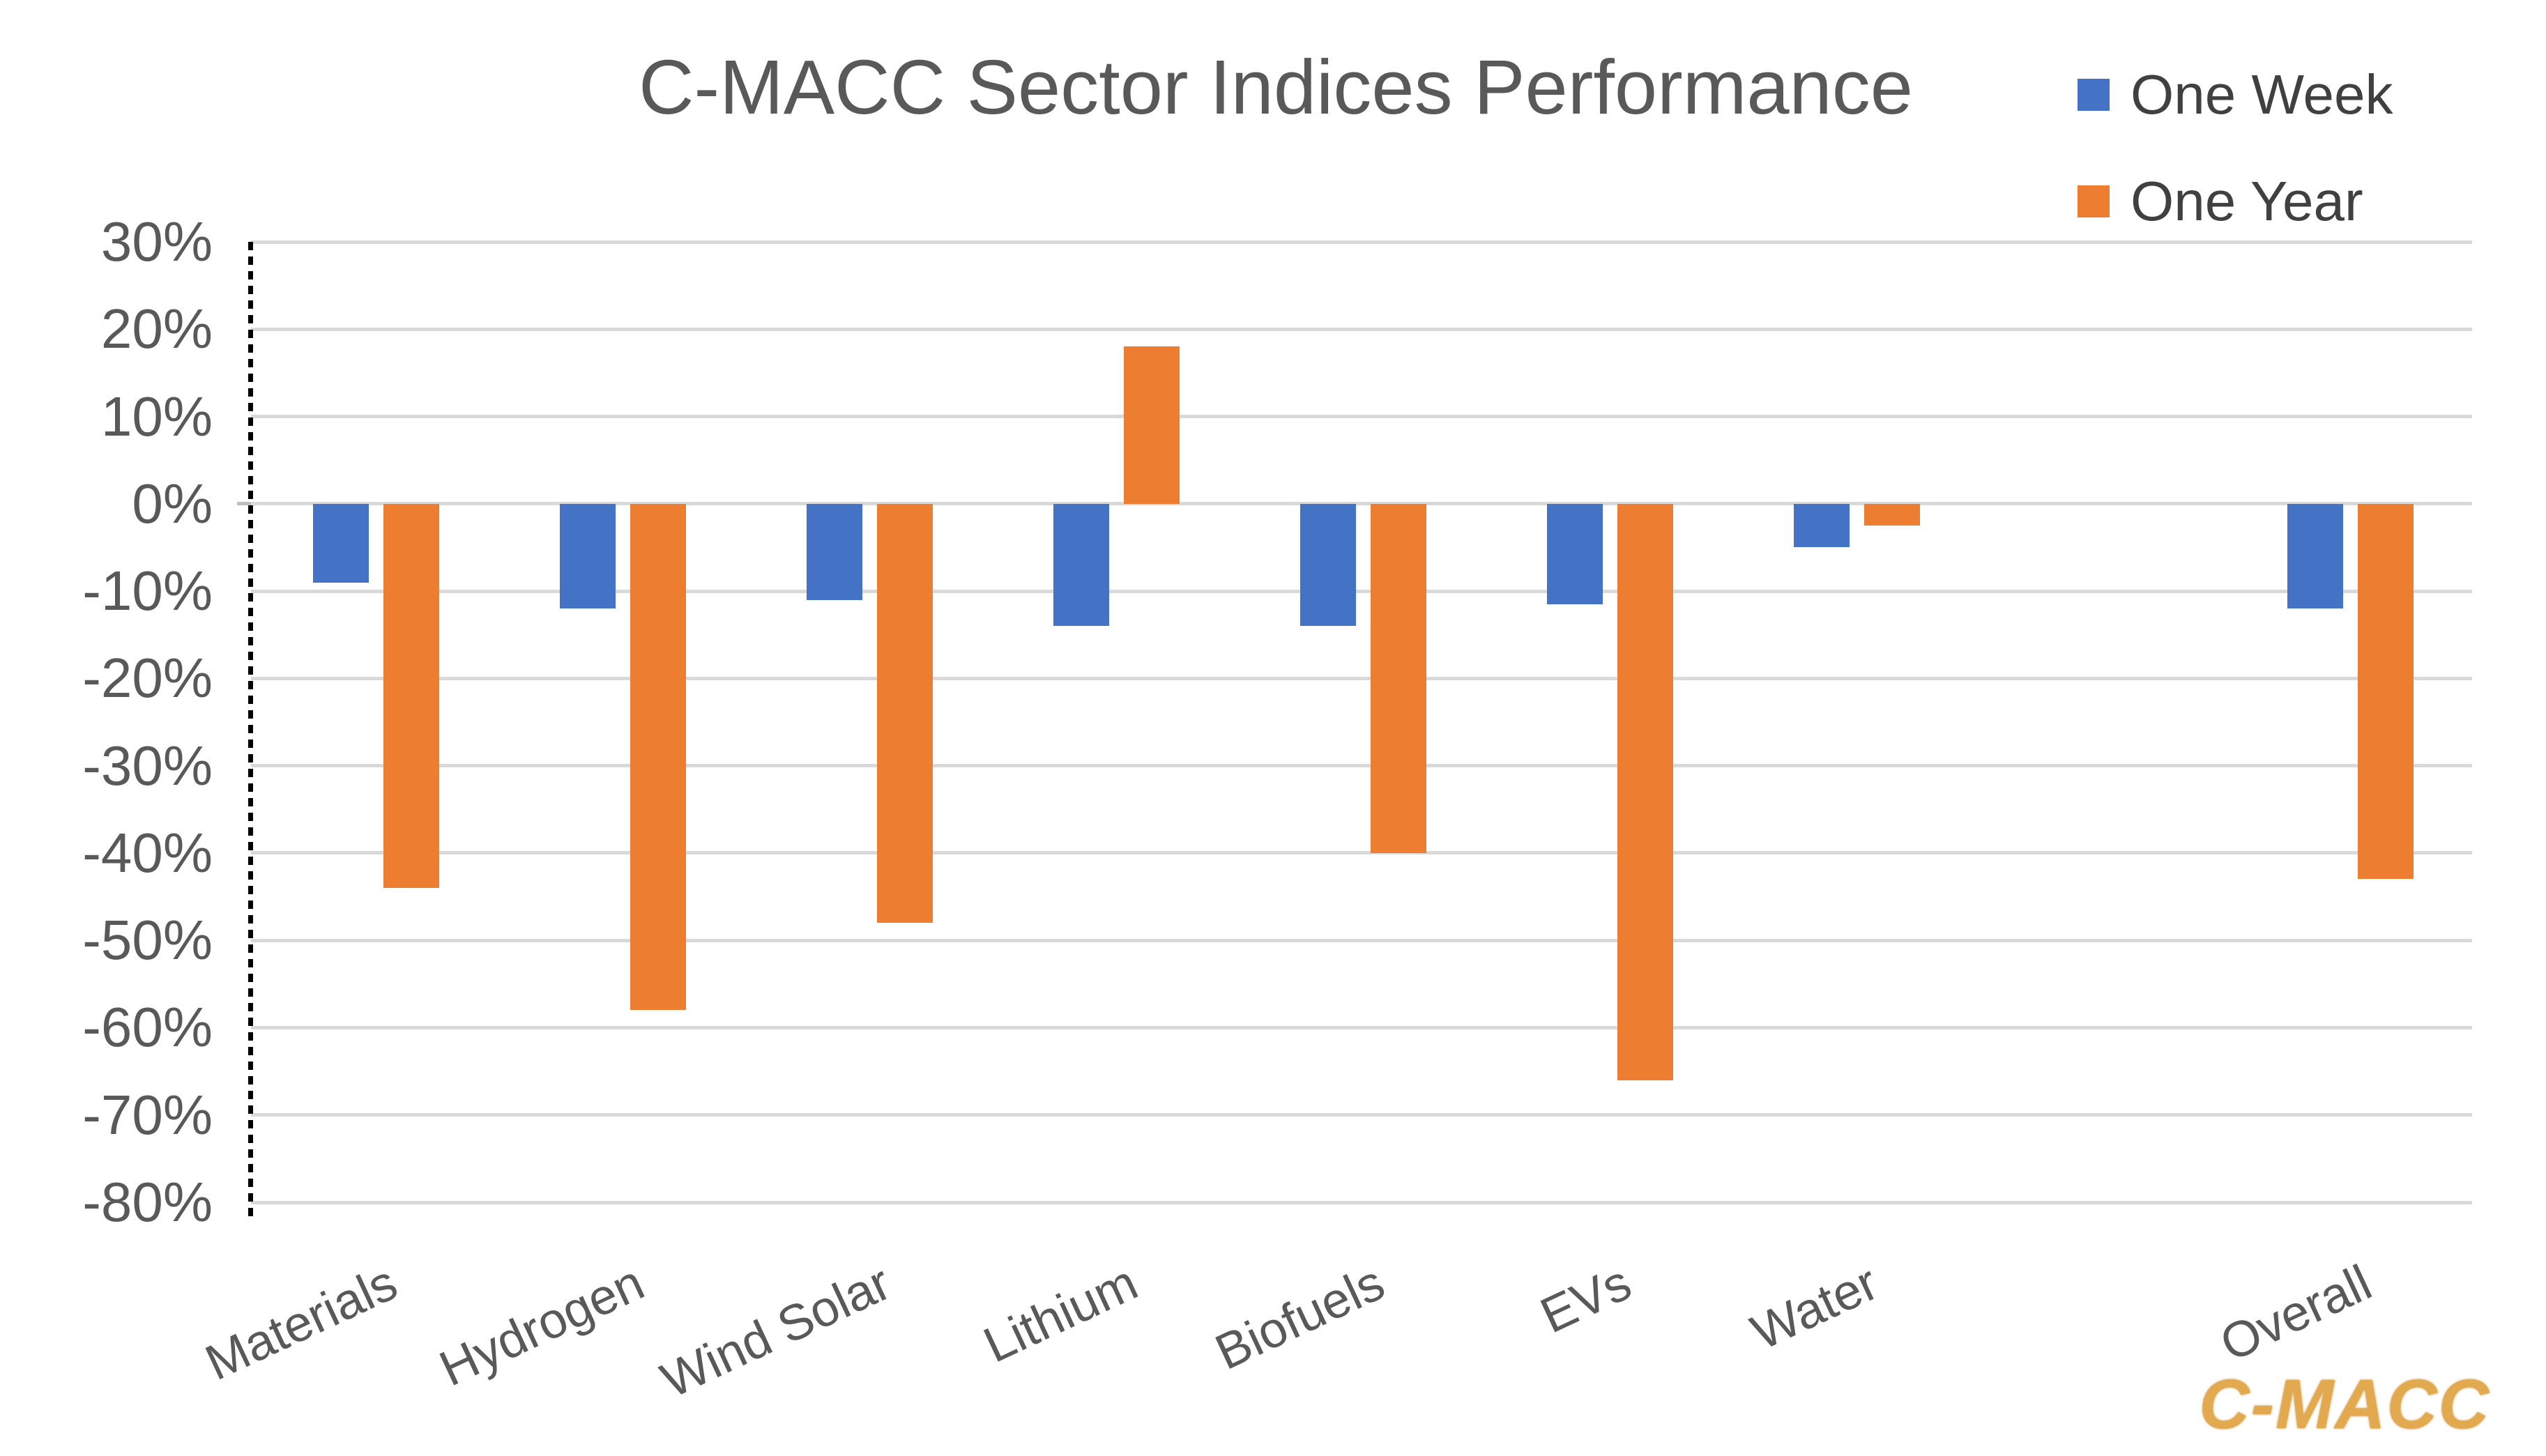 The height and width of the screenshot is (1456, 2546). Describe the element at coordinates (147, 1027) in the screenshot. I see `y-tick-label--60%: -60%` at that location.